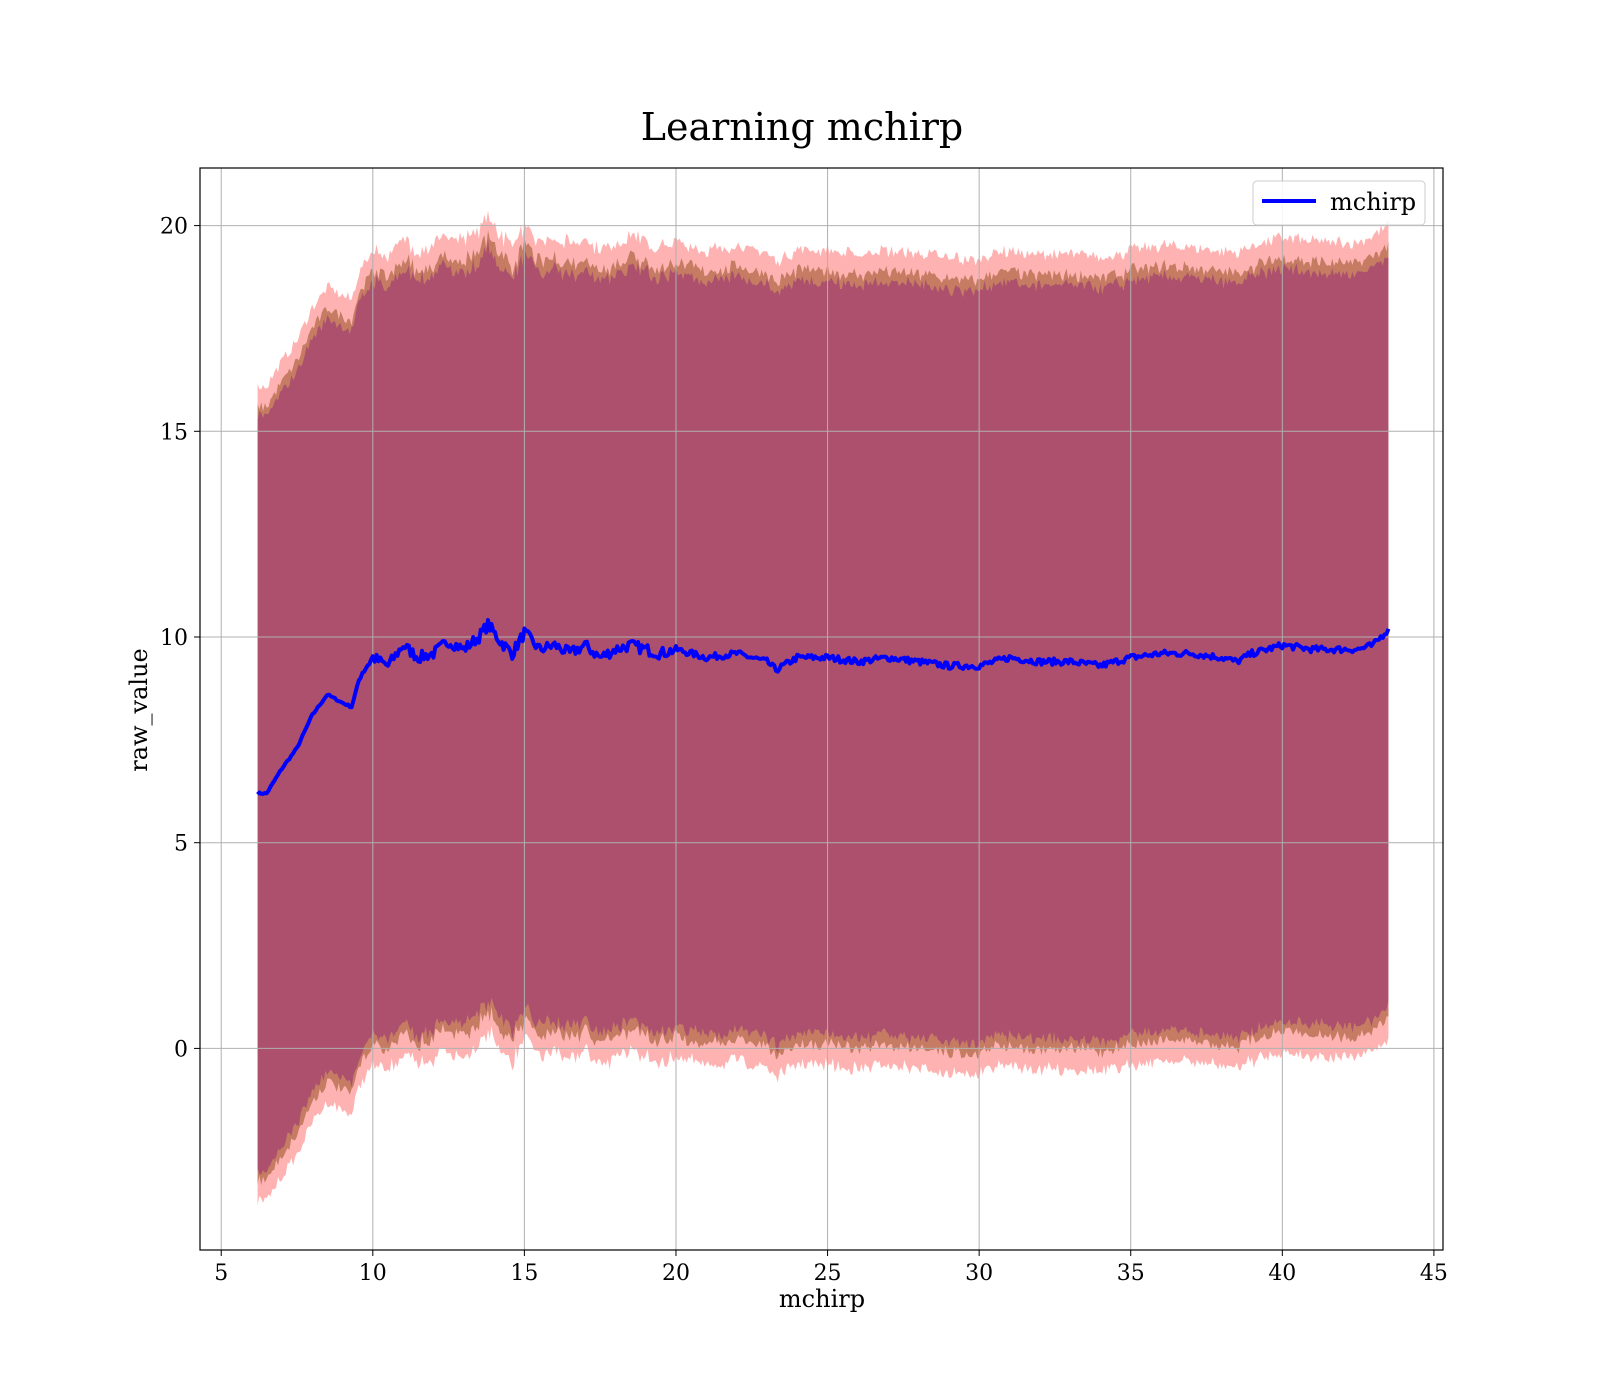 The width and height of the screenshot is (1600, 1400). I want to click on x-tick-label: 20, so click(676, 1273).